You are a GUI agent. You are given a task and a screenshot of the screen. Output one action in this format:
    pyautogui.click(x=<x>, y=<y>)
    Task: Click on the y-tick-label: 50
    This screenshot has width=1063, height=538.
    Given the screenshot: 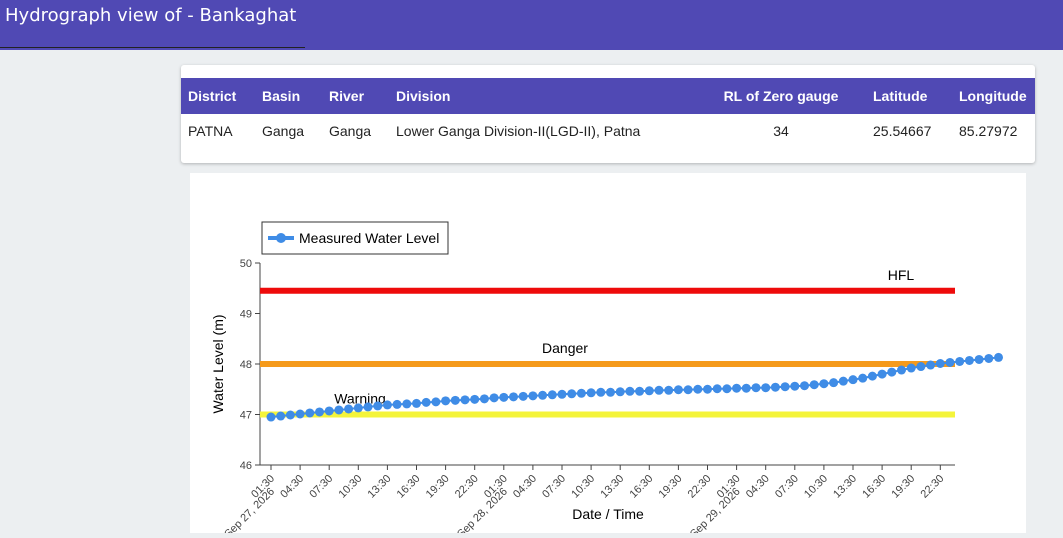 What is the action you would take?
    pyautogui.click(x=246, y=264)
    